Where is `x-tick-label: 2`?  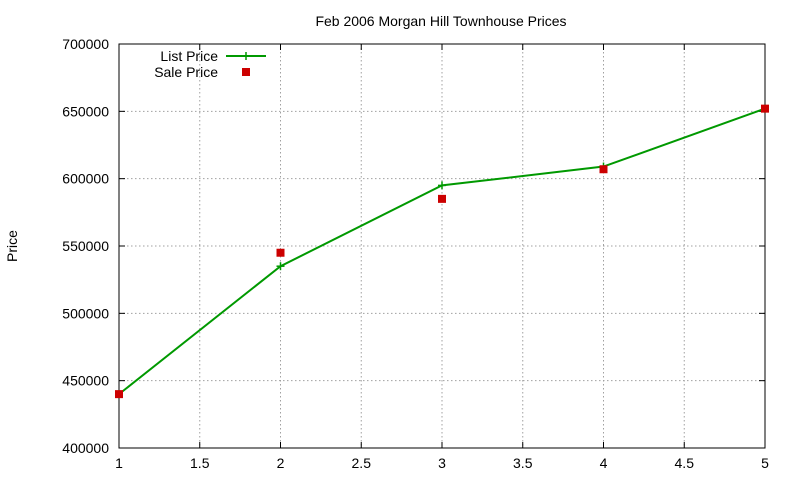
x-tick-label: 2 is located at coordinates (281, 463).